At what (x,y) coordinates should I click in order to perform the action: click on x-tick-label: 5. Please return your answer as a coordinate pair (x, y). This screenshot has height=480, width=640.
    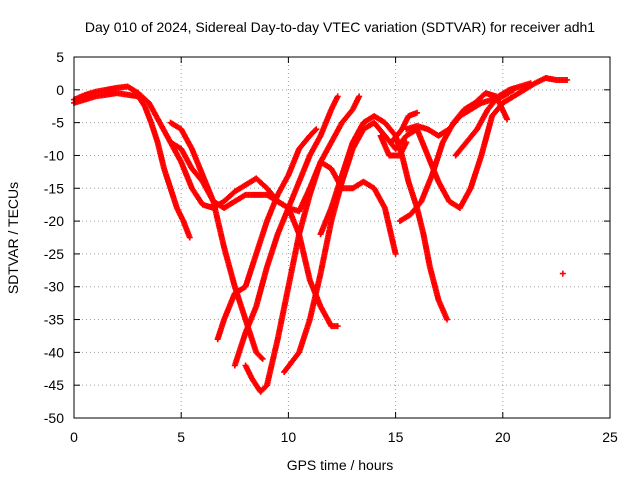
    Looking at the image, I should click on (181, 437).